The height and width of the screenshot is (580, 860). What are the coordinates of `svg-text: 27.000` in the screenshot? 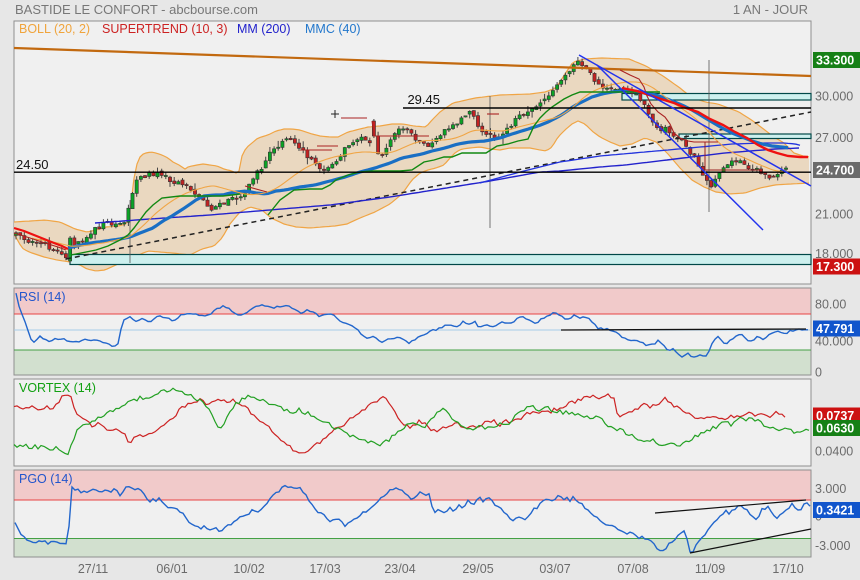 It's located at (834, 138).